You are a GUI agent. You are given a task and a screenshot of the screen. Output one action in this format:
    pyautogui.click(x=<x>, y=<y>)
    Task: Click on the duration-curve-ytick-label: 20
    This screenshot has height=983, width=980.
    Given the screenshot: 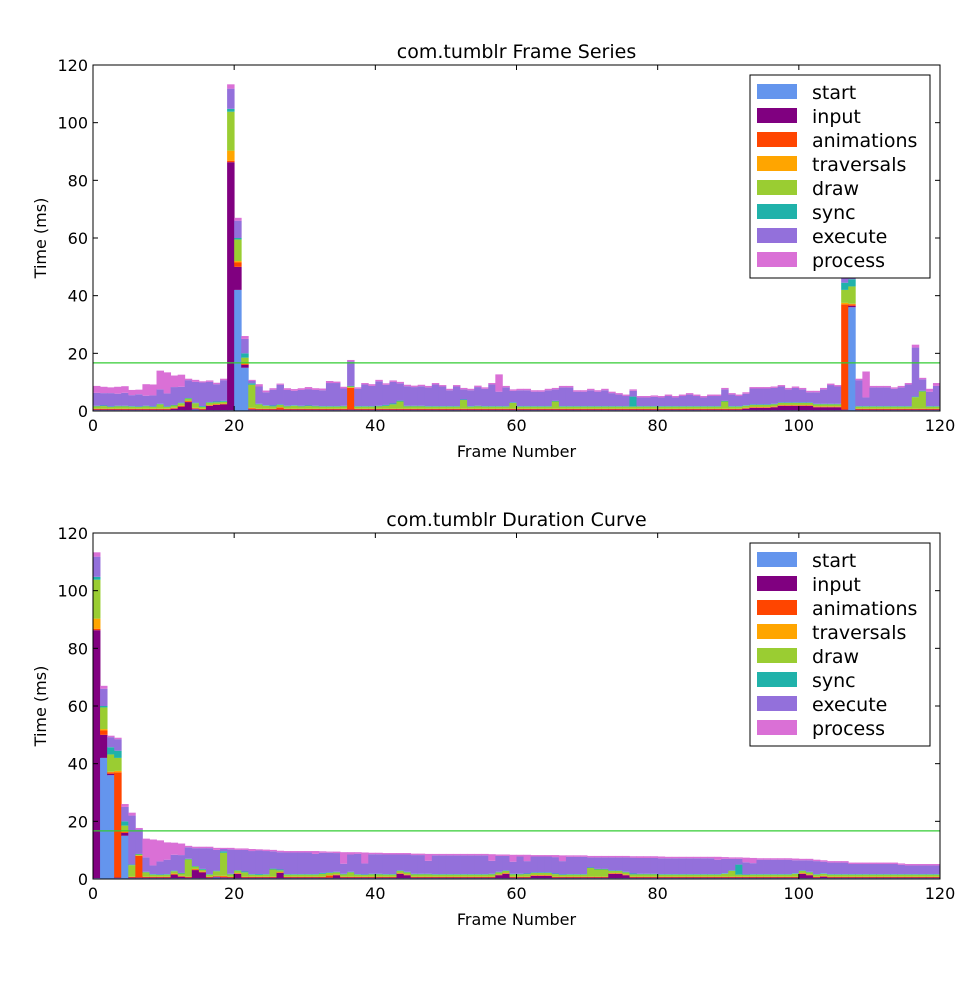 What is the action you would take?
    pyautogui.click(x=78, y=821)
    